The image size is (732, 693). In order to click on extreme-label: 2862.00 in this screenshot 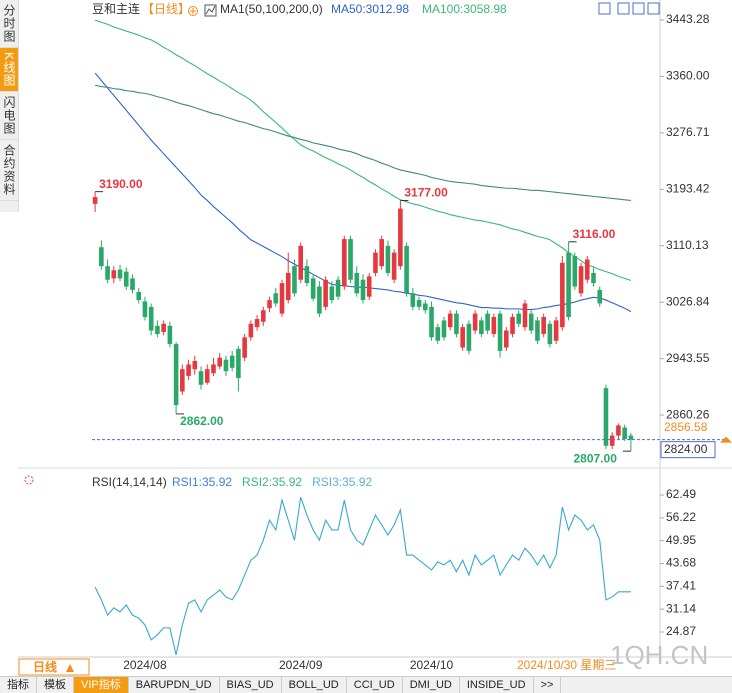, I will do `click(202, 421)`.